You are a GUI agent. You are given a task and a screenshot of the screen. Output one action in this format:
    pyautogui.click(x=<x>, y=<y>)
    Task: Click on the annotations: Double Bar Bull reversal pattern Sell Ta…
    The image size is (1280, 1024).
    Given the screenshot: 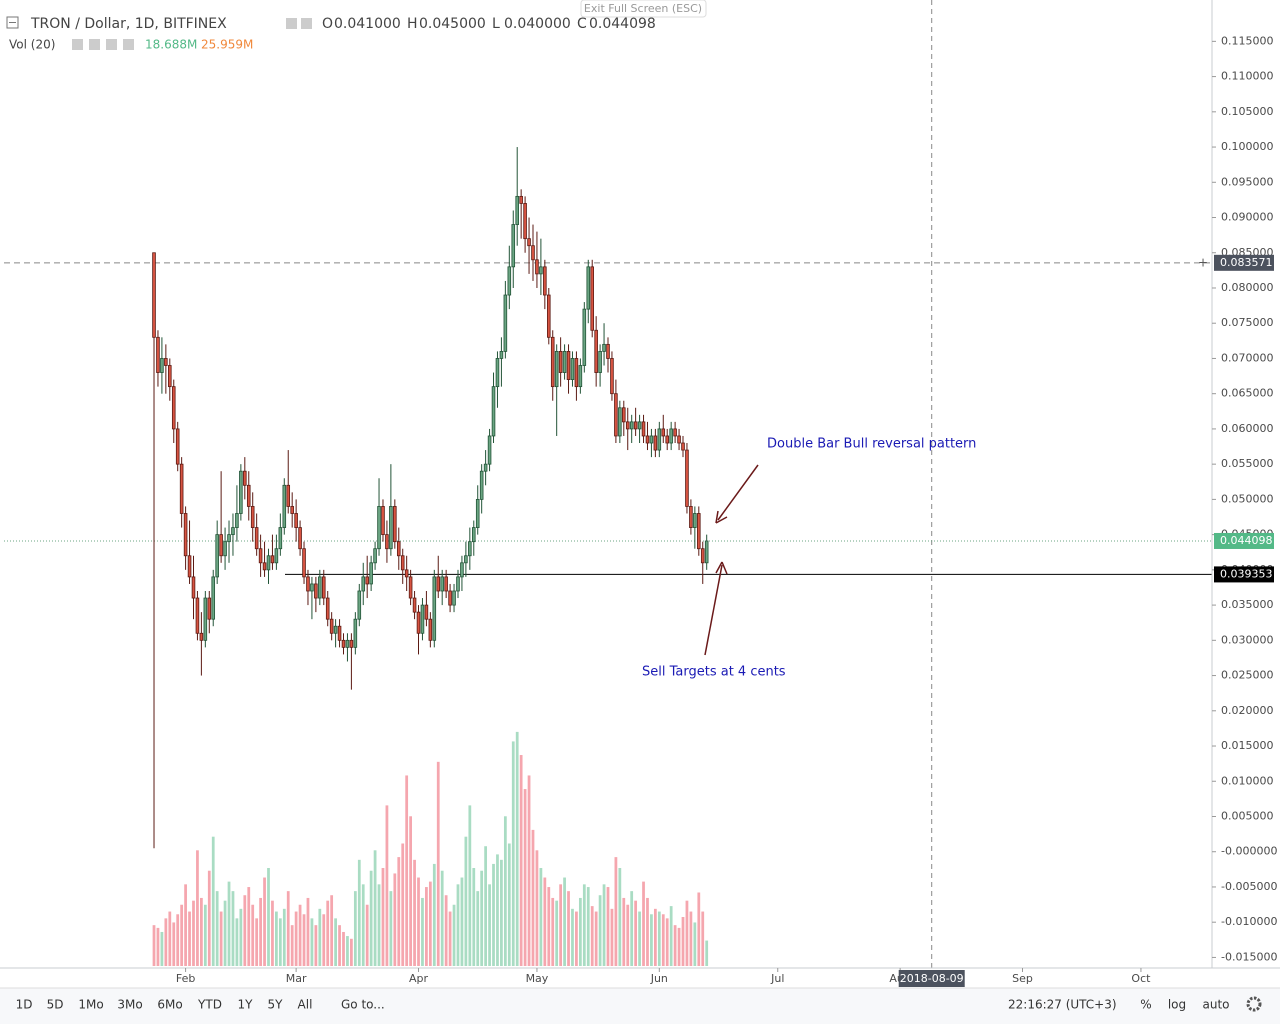 What is the action you would take?
    pyautogui.click(x=809, y=558)
    